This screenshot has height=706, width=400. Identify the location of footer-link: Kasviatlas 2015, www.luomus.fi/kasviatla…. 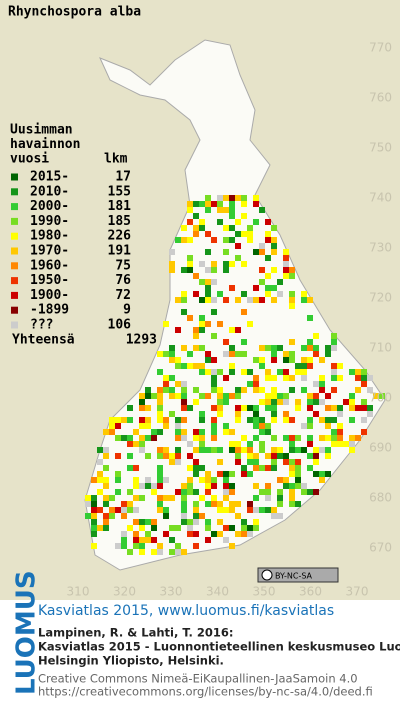
(186, 611).